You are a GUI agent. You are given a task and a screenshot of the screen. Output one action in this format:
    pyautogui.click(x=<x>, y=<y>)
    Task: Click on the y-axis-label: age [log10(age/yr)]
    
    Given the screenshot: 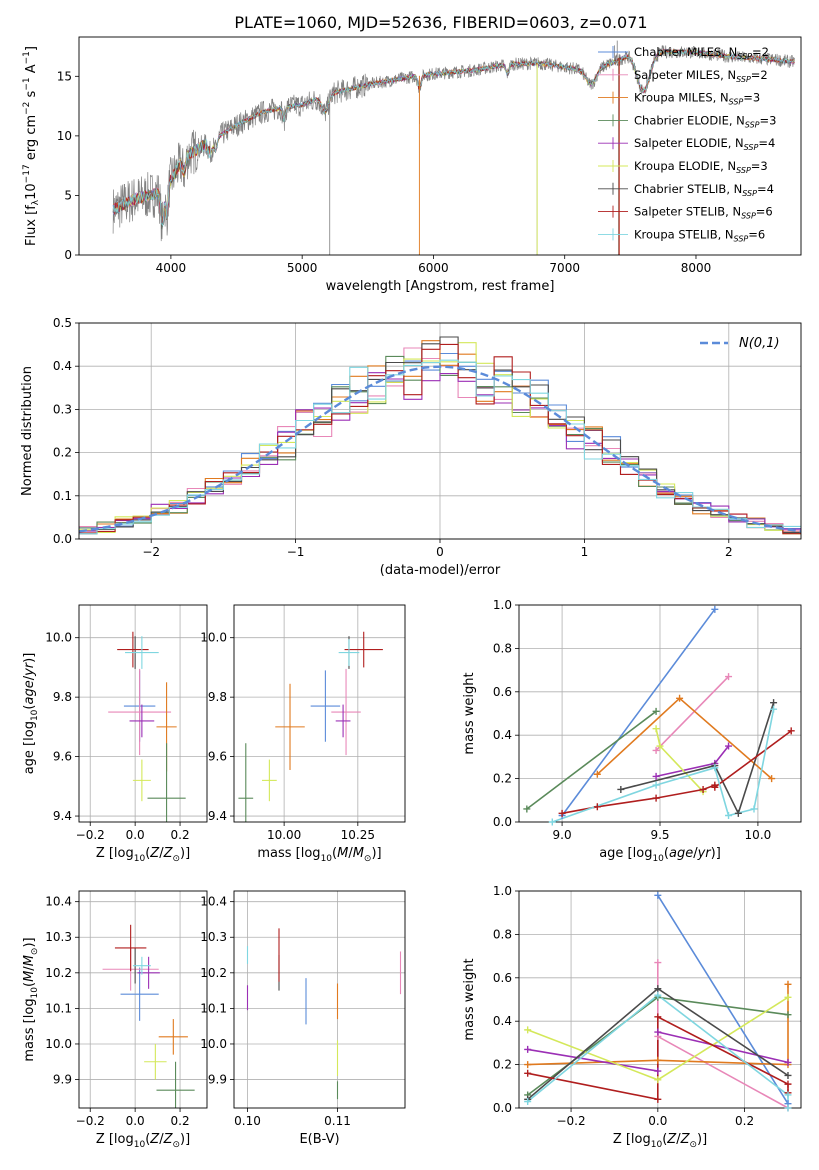 What is the action you would take?
    pyautogui.click(x=31, y=714)
    